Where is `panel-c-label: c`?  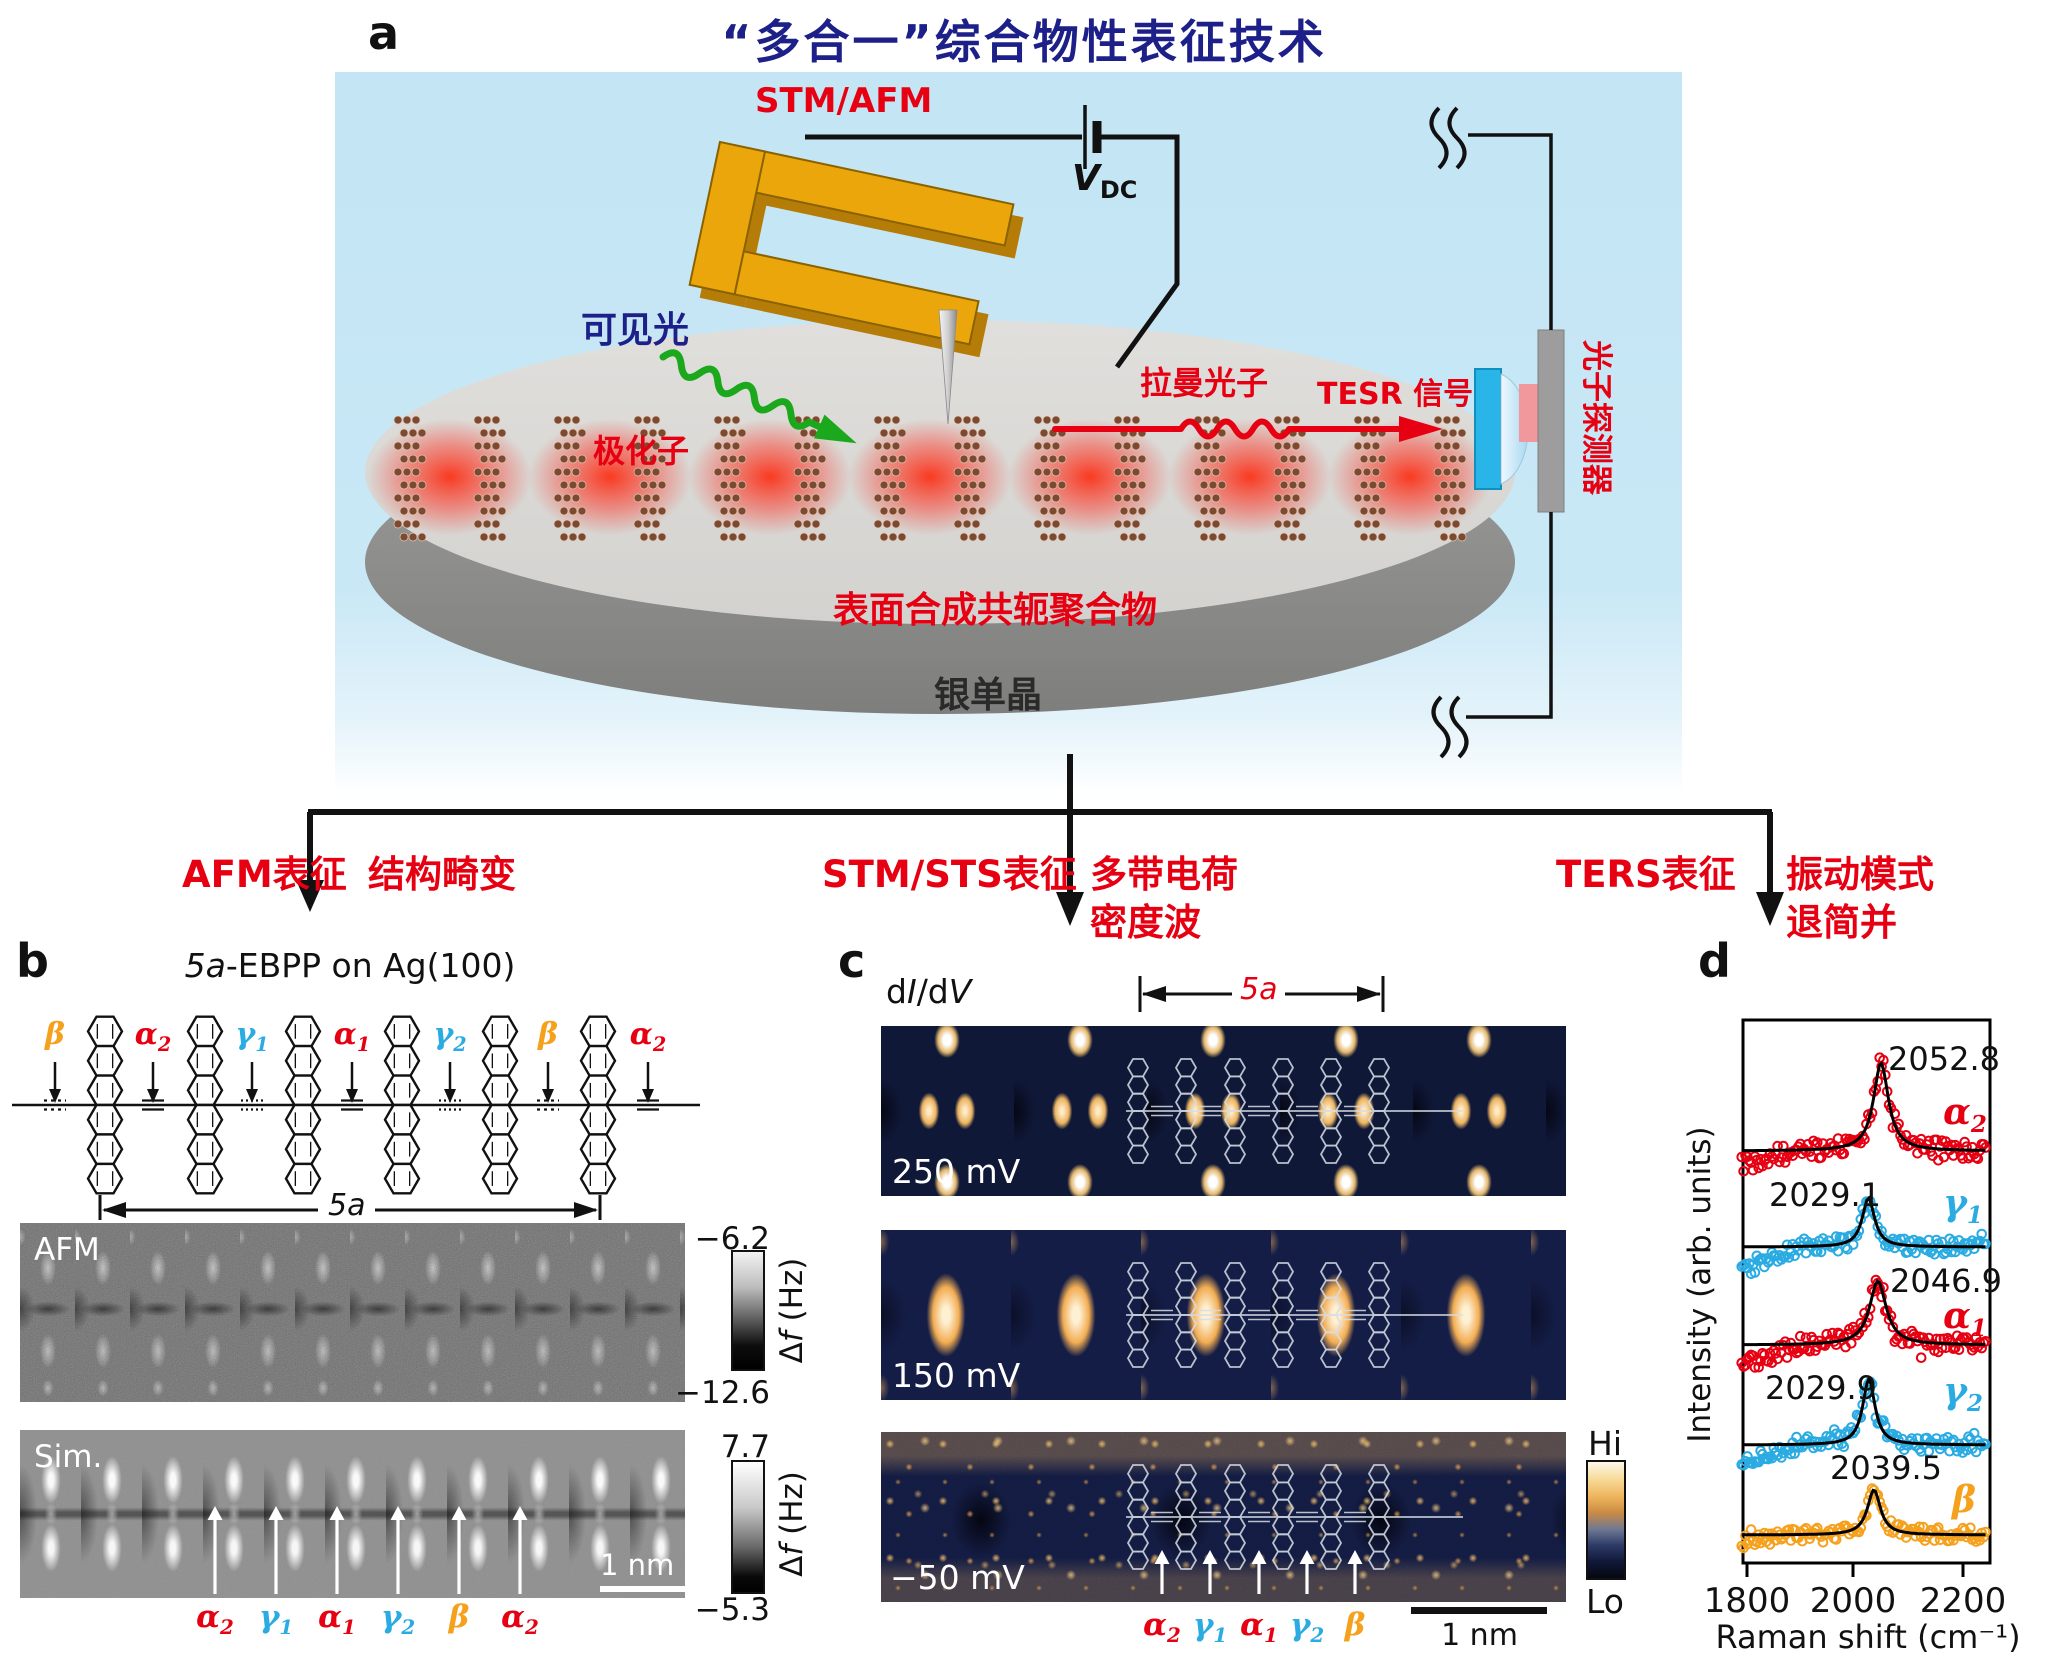
panel-c-label: c is located at coordinates (852, 961).